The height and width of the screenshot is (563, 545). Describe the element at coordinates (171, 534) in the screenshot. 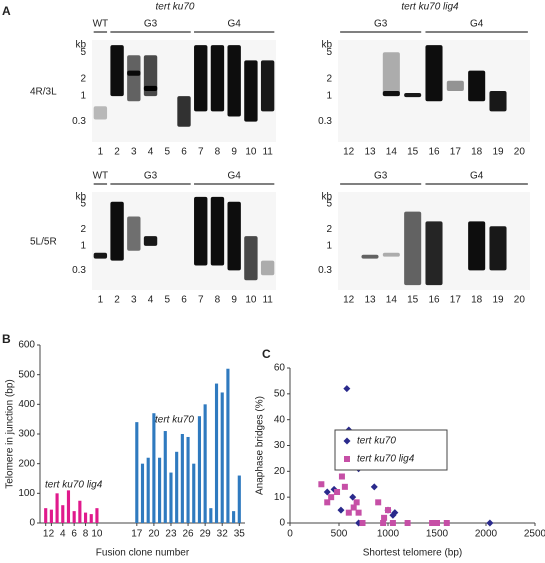

I see `x-tick-label: 23` at that location.